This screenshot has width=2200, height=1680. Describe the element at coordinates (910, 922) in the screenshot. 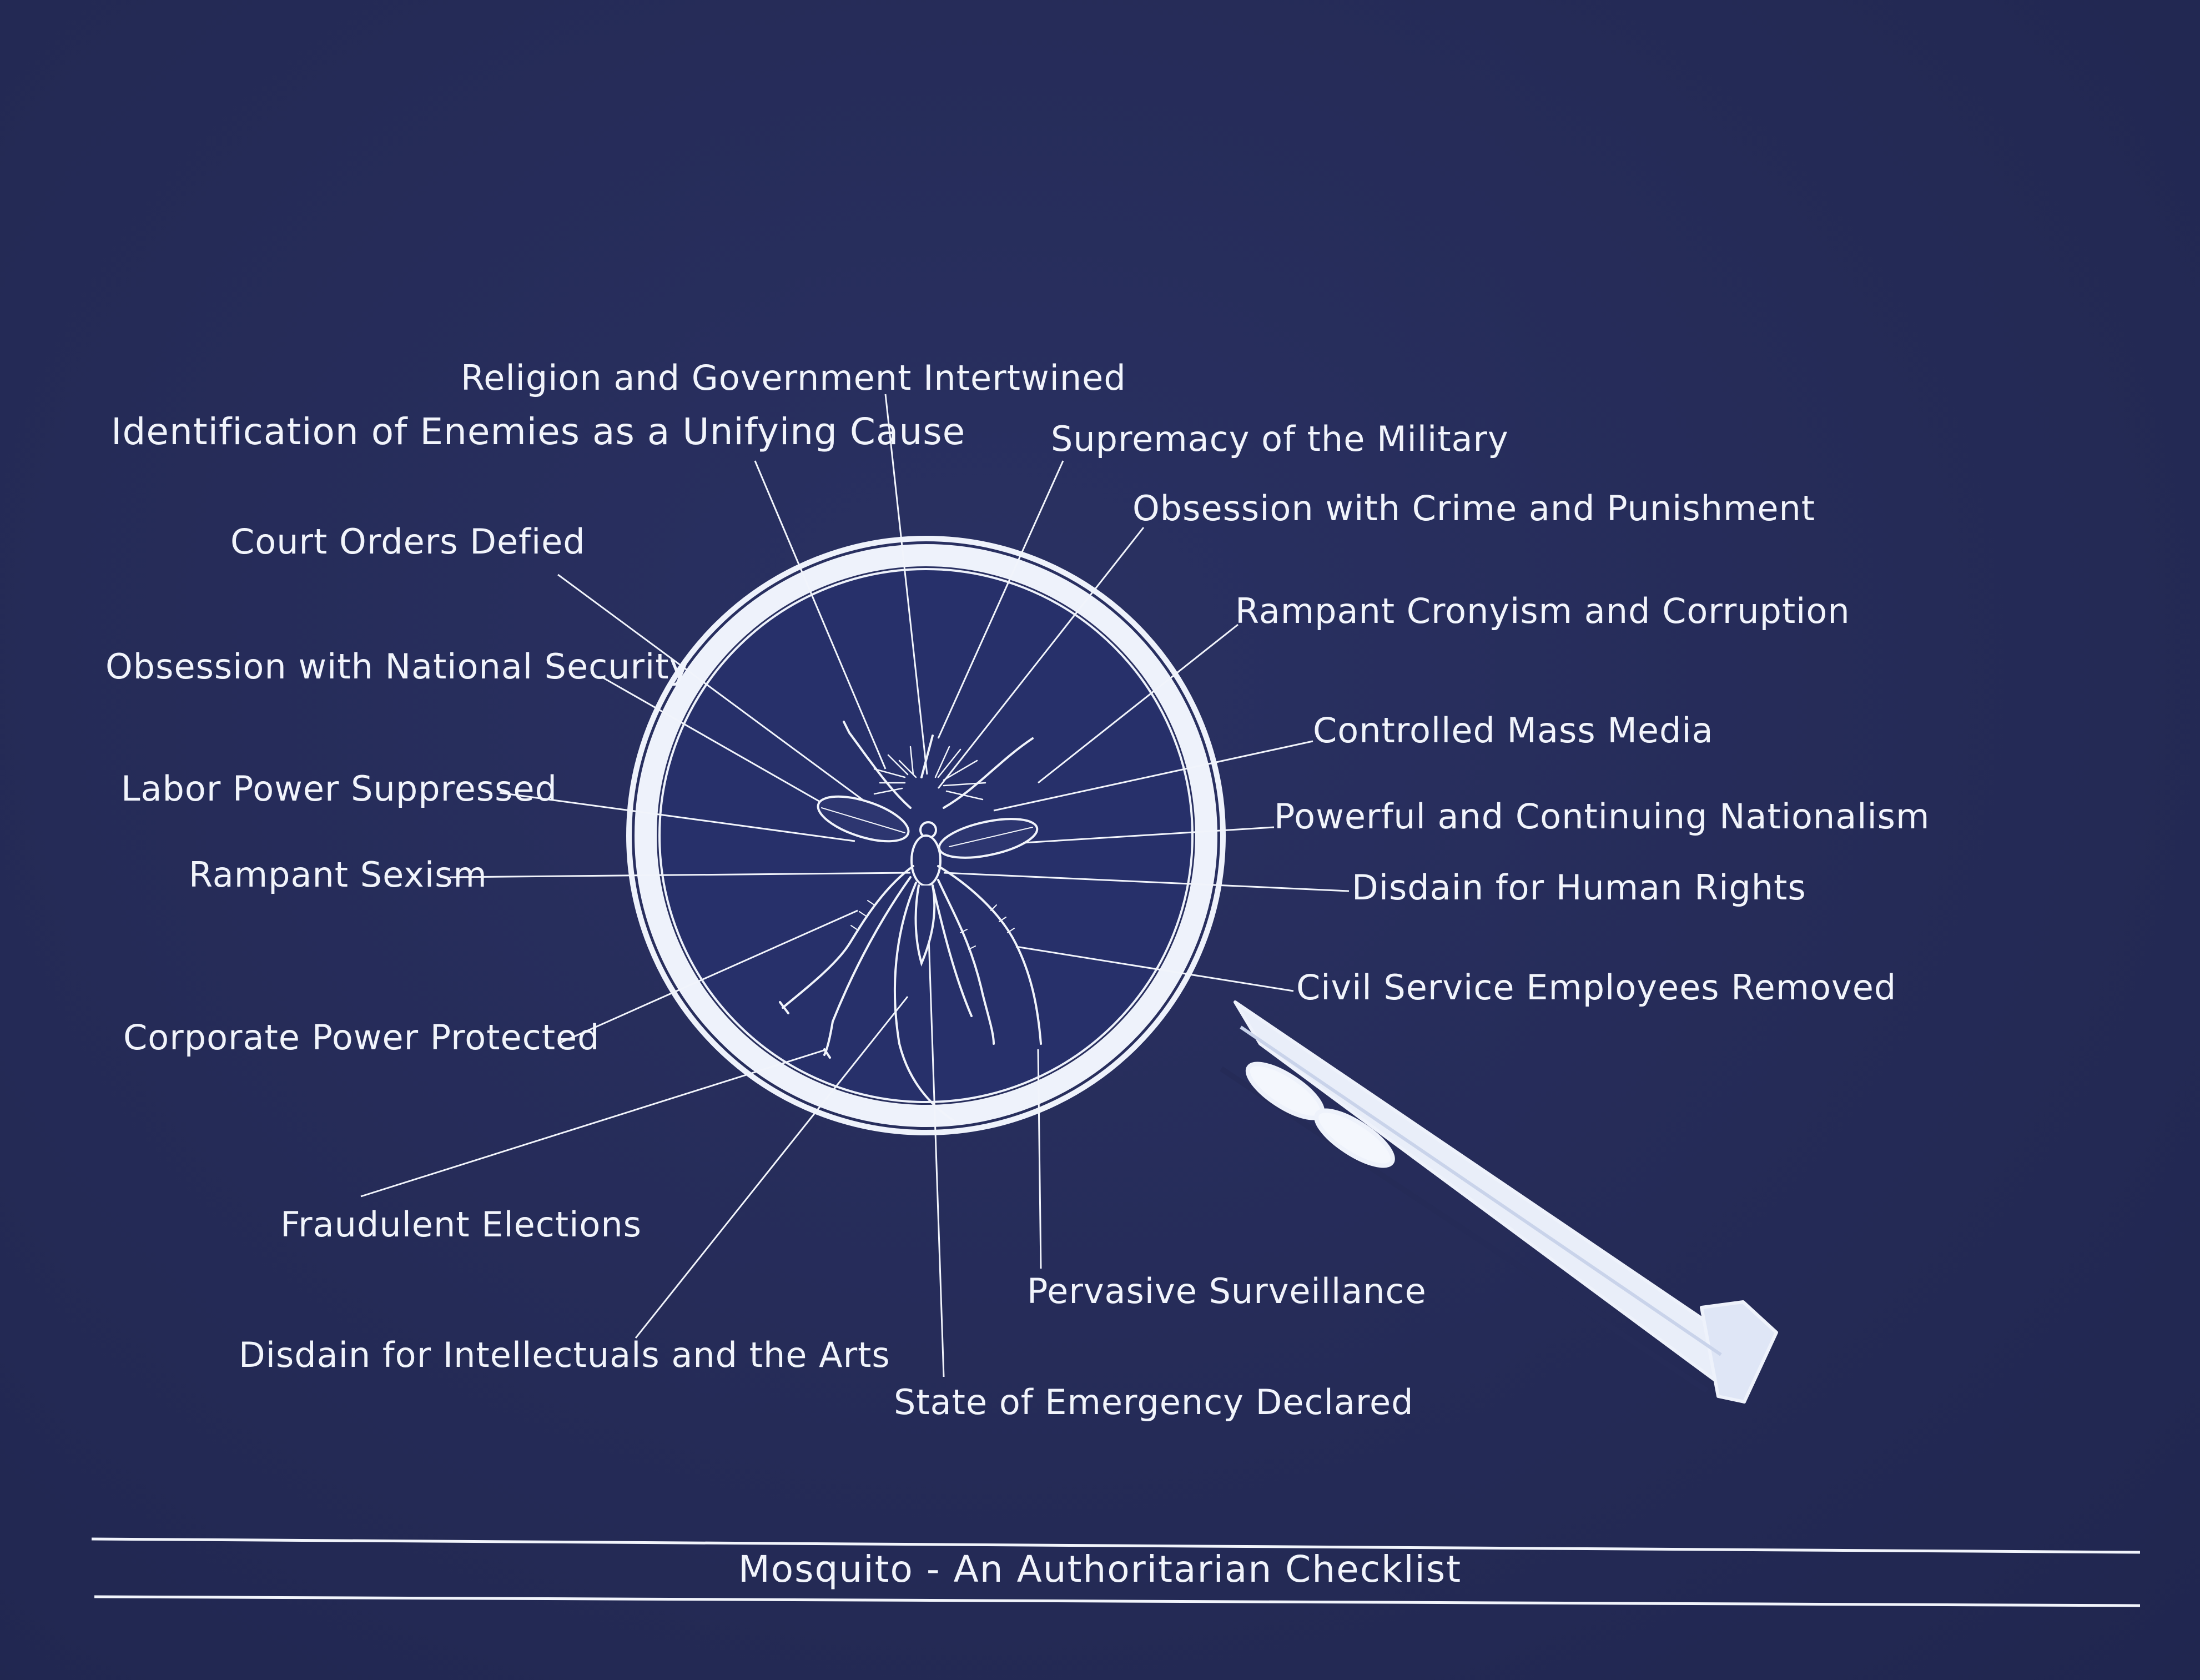

I see `mosquito-icon` at that location.